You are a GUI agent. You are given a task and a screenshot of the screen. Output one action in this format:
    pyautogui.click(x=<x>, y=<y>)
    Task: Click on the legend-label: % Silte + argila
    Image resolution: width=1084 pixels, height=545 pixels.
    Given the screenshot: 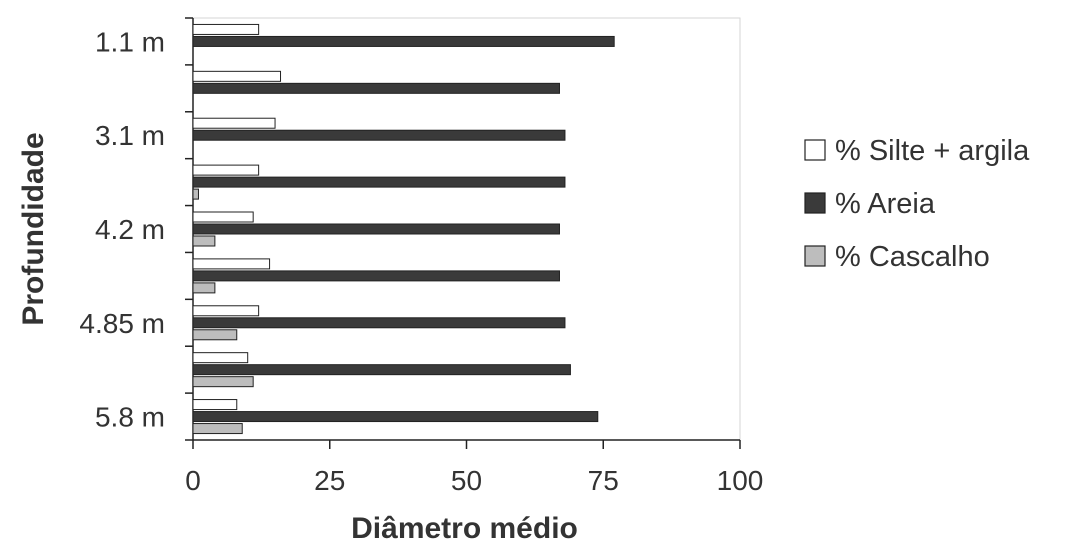 What is the action you would take?
    pyautogui.click(x=932, y=151)
    